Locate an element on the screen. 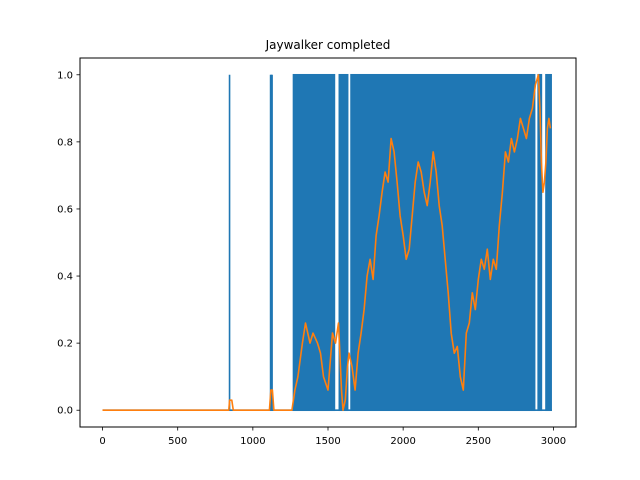 This screenshot has height=480, width=640. x-tick-label-3: 1500 is located at coordinates (327, 441).